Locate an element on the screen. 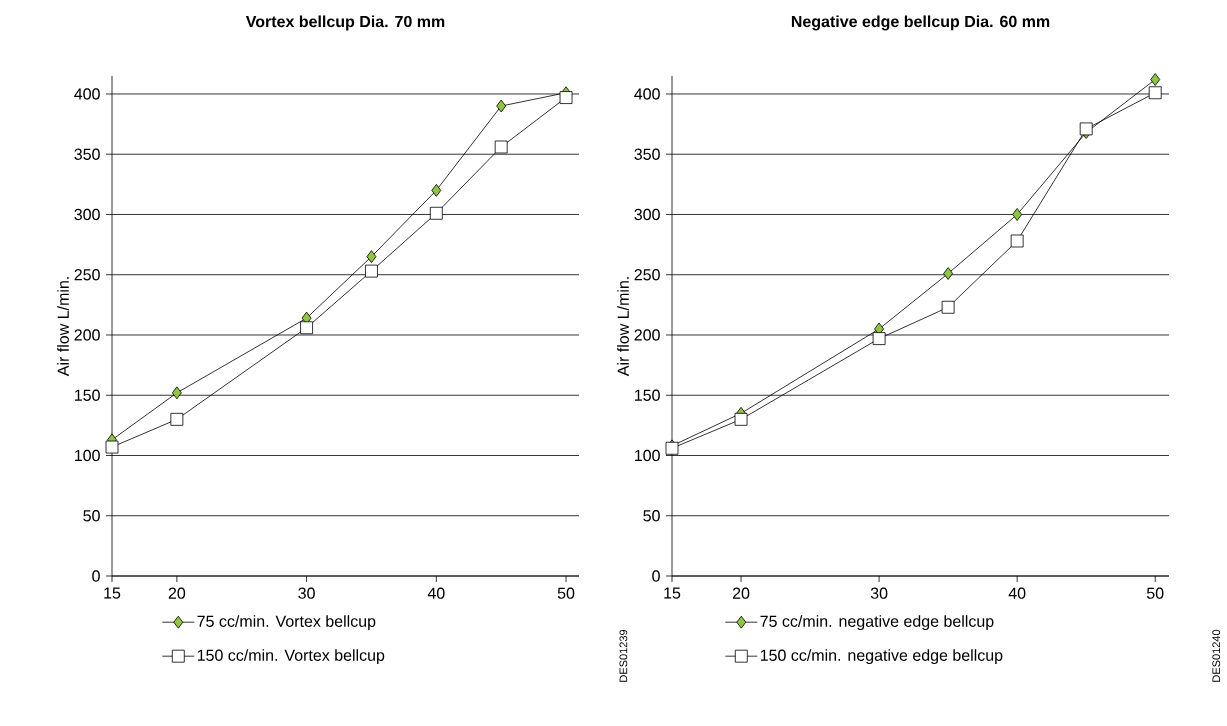 The image size is (1227, 726). text: DES01240 is located at coordinates (1216, 655).